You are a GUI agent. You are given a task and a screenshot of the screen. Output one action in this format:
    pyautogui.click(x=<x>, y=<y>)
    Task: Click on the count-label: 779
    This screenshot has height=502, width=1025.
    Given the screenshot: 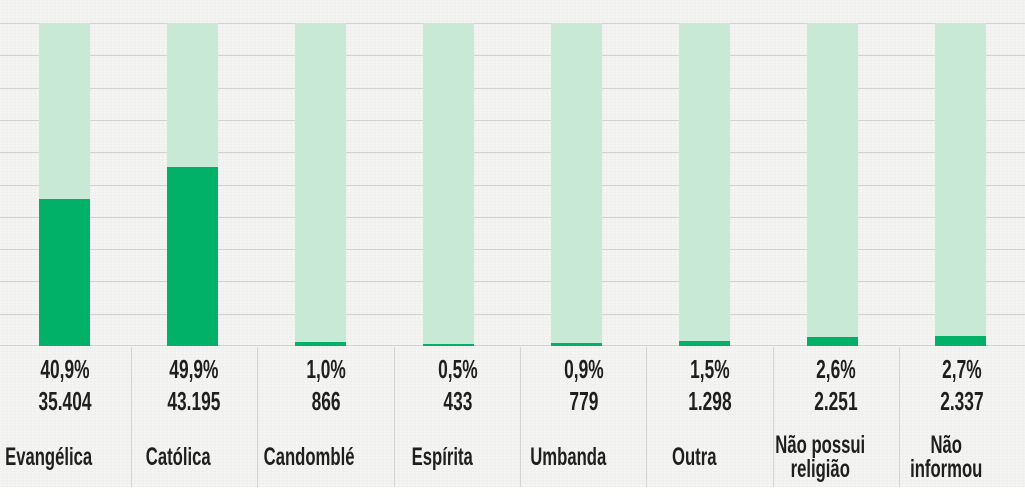 What is the action you would take?
    pyautogui.click(x=584, y=401)
    